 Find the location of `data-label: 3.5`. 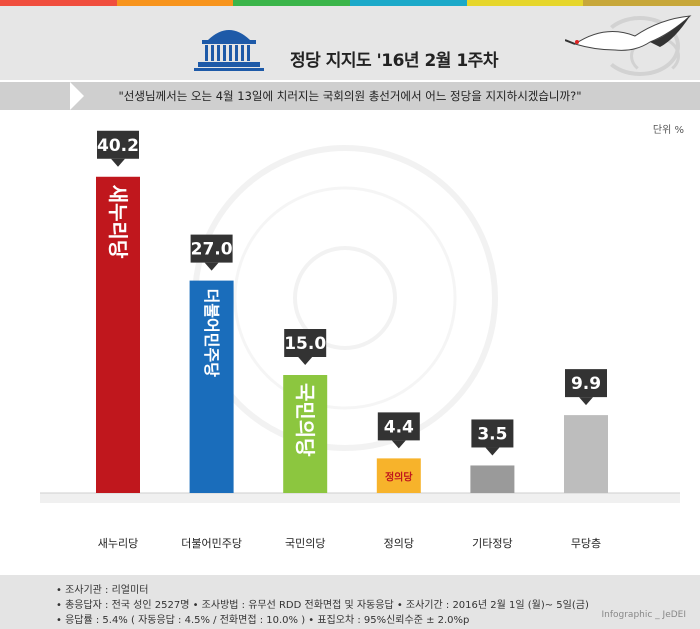

data-label: 3.5 is located at coordinates (492, 434).